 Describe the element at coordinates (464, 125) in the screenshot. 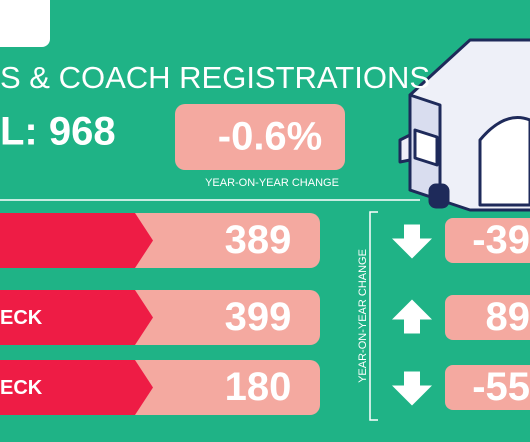

I see `bus-illustration` at that location.